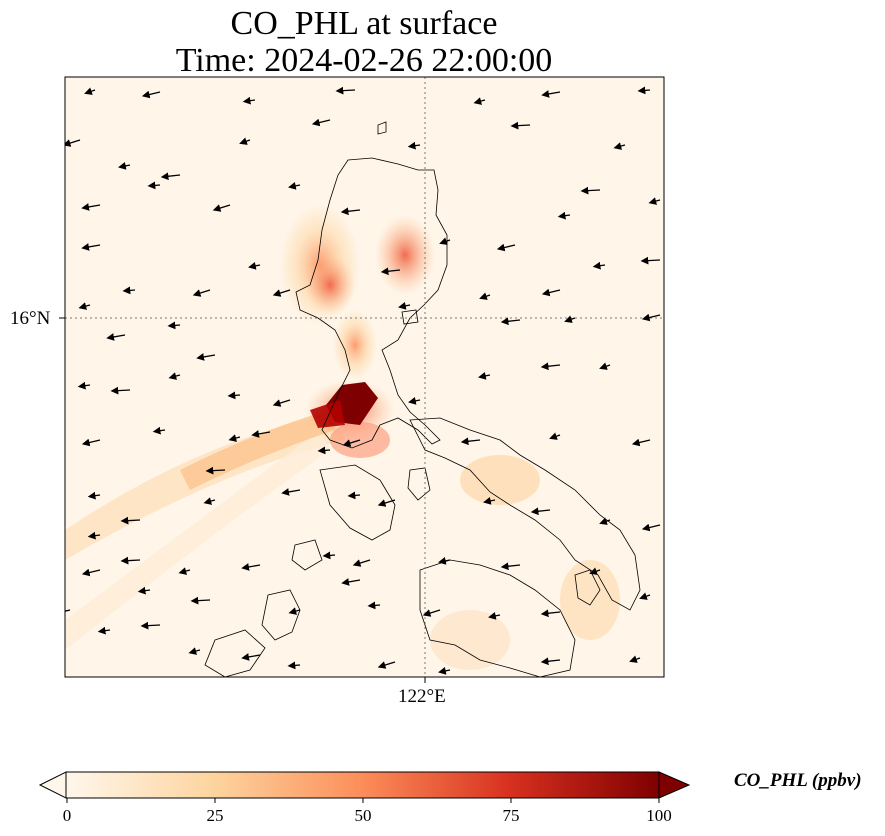 The image size is (885, 836). I want to click on colorbar, so click(364, 787).